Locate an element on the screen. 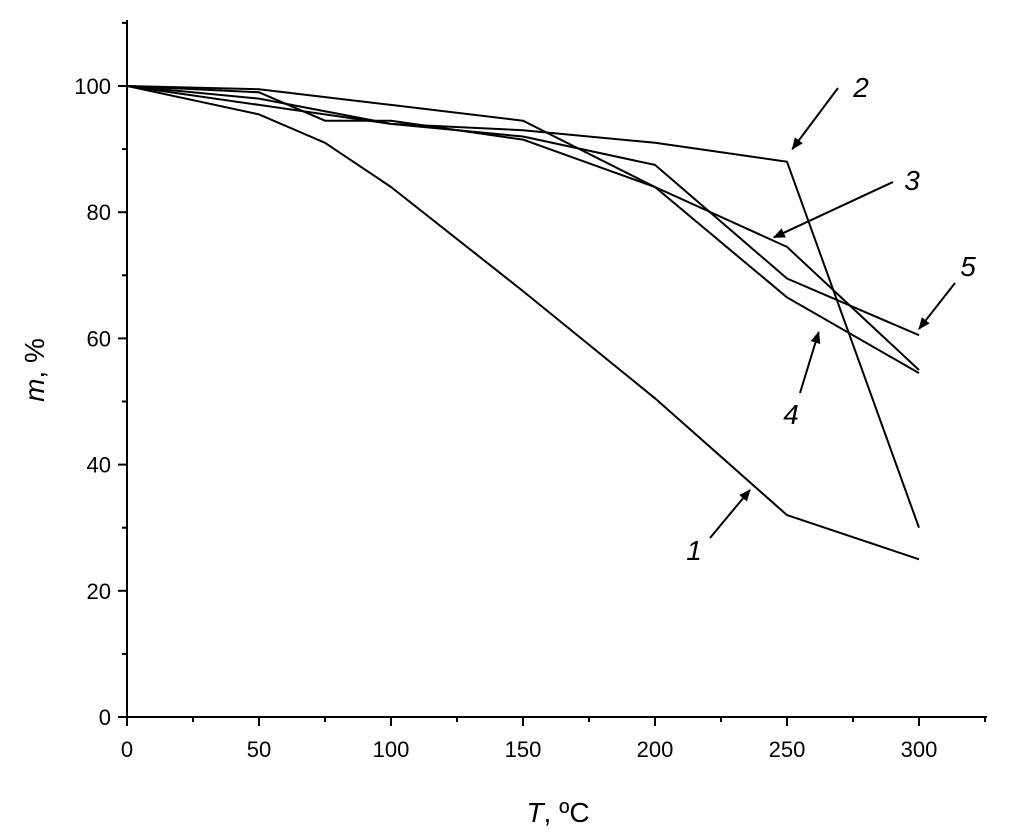  annotation-label-2: 2 is located at coordinates (860, 87).